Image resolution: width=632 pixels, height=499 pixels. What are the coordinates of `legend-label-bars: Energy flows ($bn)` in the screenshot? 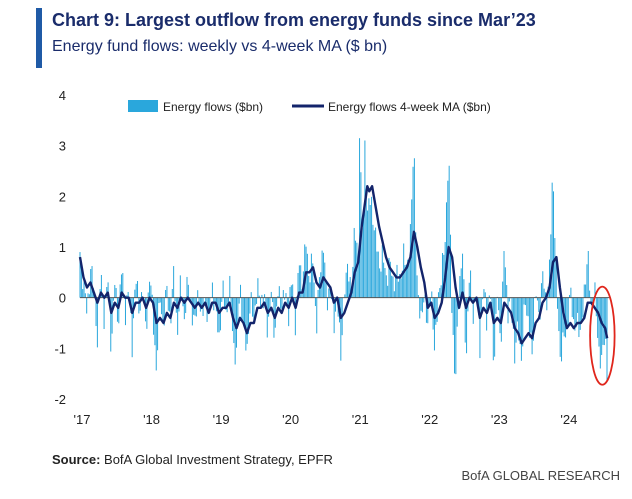 It's located at (213, 107).